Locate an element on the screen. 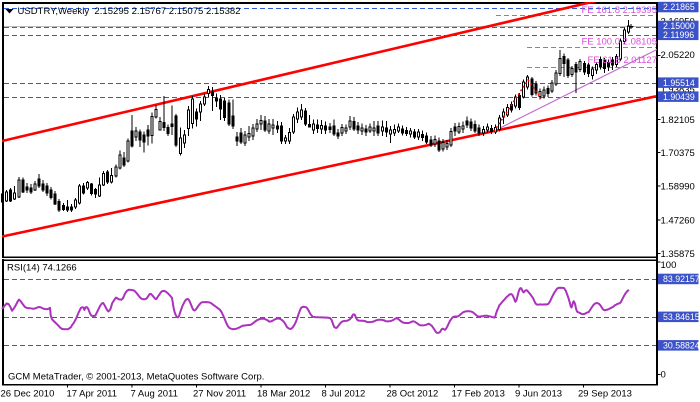 The width and height of the screenshot is (700, 402). svg-text: 28 Oct 2012 is located at coordinates (413, 394).